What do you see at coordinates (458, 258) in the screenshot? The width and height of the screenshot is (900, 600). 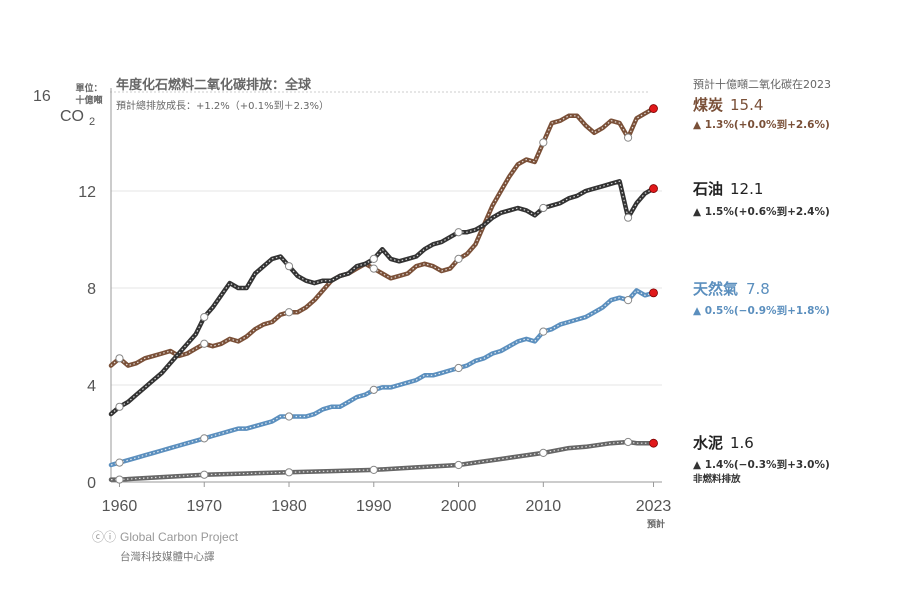 I see `coal-marker-2000` at bounding box center [458, 258].